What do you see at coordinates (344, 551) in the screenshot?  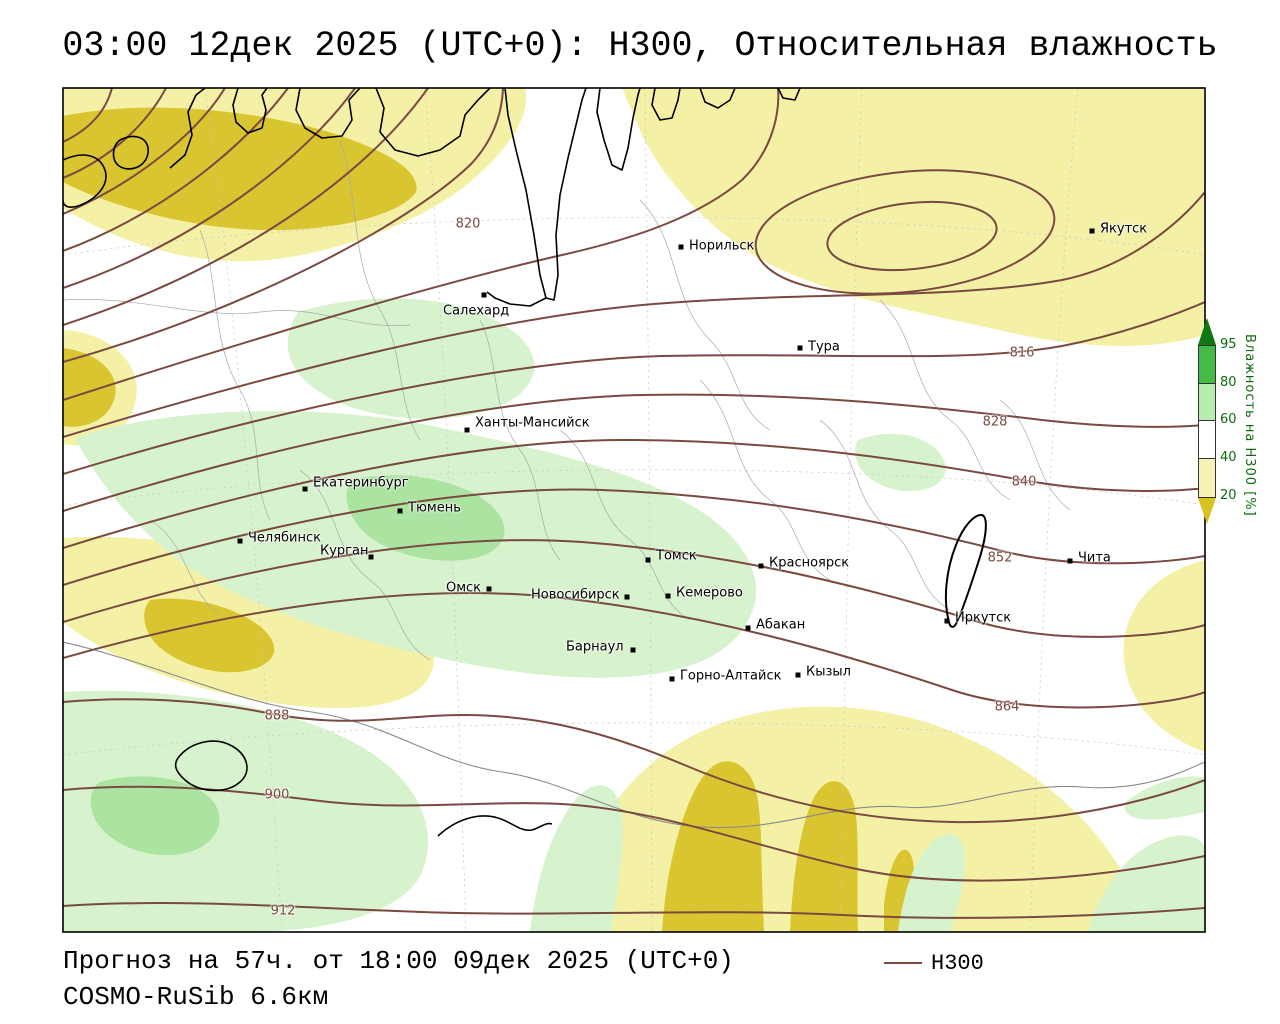 I see `city-label: Курган` at bounding box center [344, 551].